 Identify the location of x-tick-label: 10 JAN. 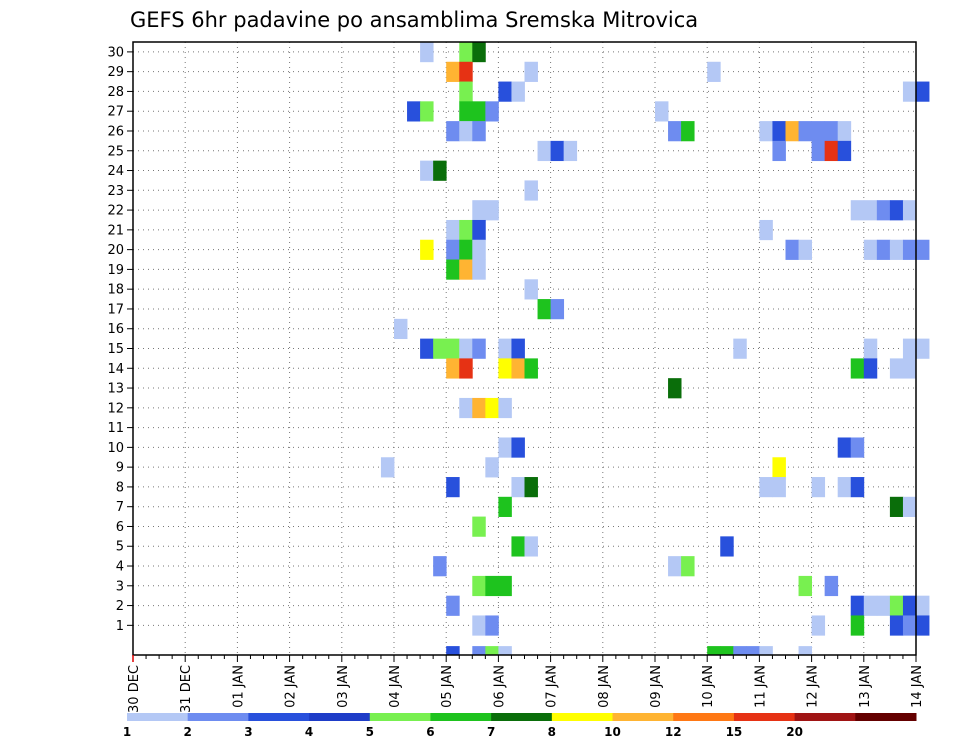
(708, 686).